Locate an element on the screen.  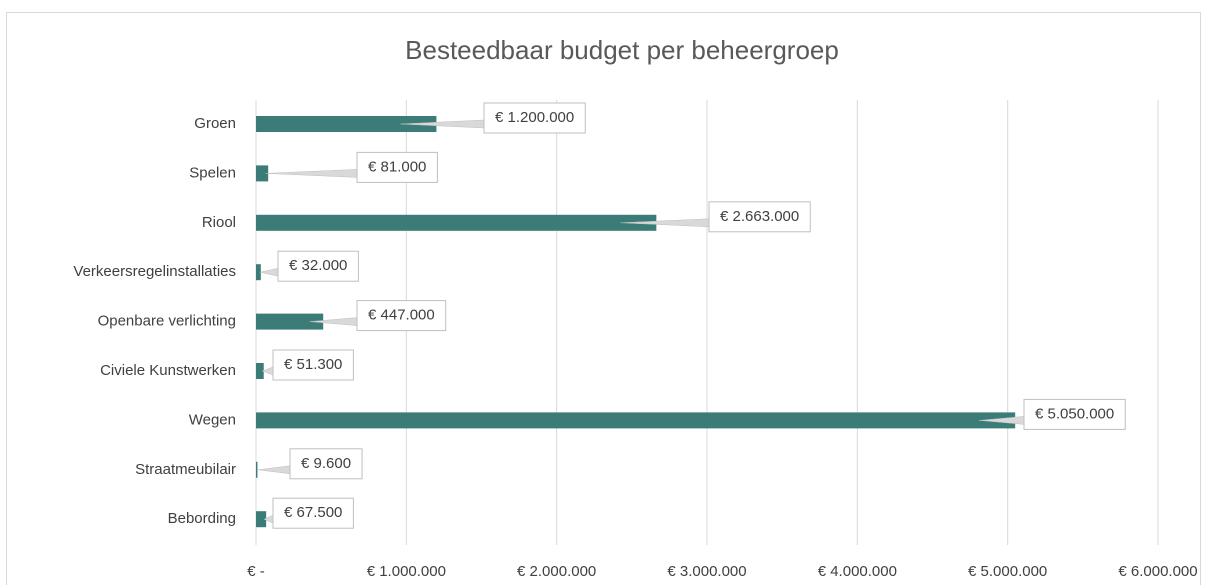
y-tick-label: Straatmeubilair is located at coordinates (185, 469).